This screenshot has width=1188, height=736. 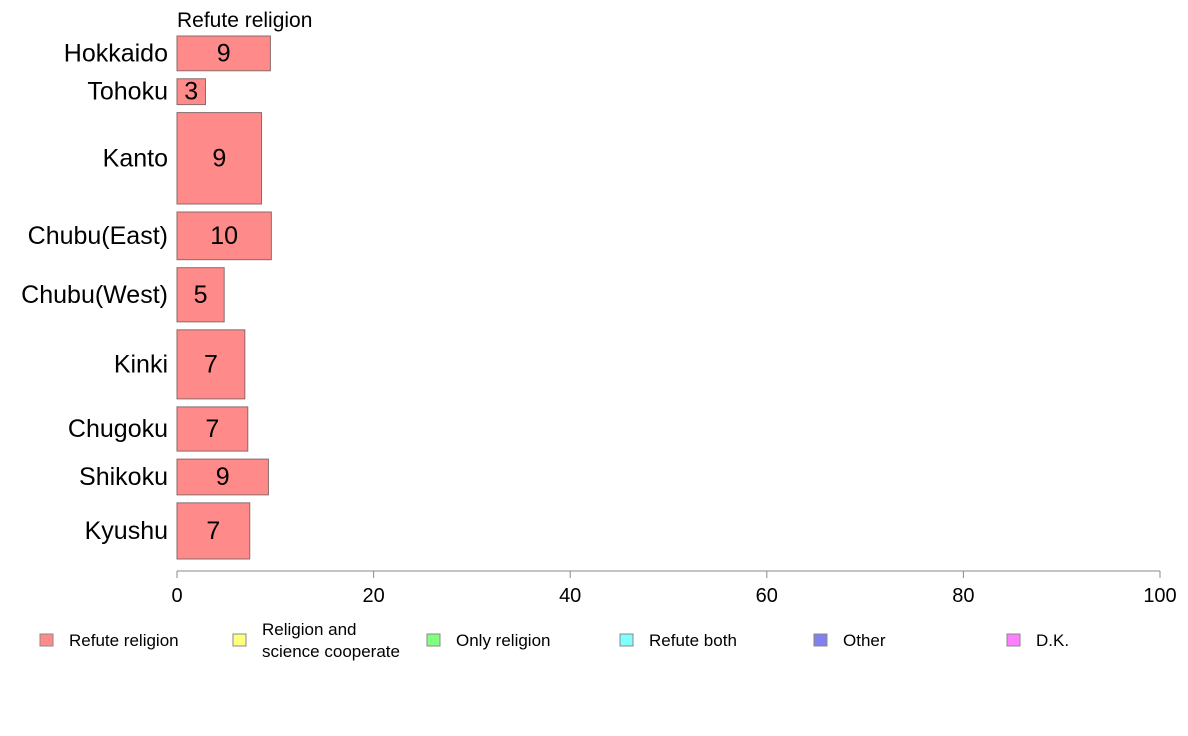 I want to click on x-tick-label: 60, so click(x=767, y=596).